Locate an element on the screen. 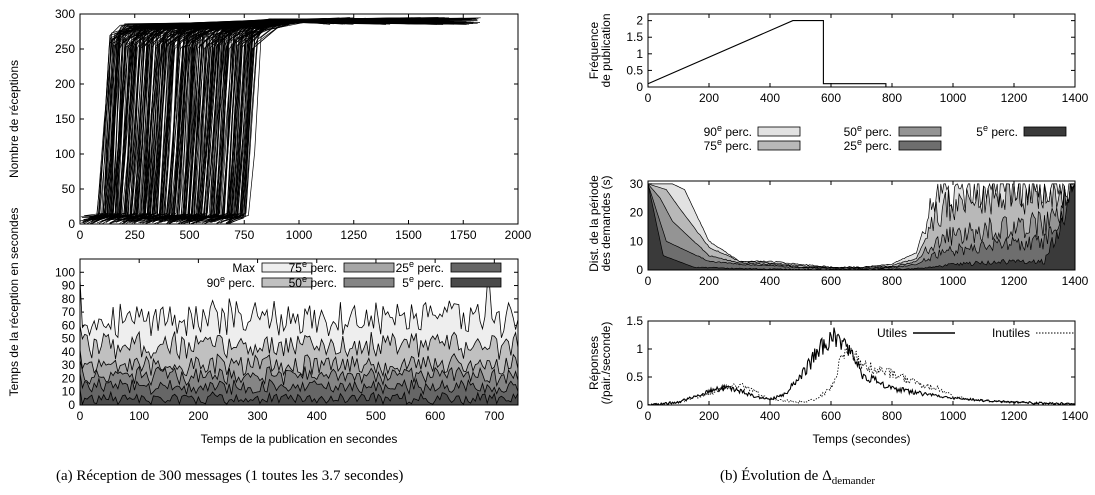 The height and width of the screenshot is (495, 1095). legend-label-number: 90 is located at coordinates (711, 132).